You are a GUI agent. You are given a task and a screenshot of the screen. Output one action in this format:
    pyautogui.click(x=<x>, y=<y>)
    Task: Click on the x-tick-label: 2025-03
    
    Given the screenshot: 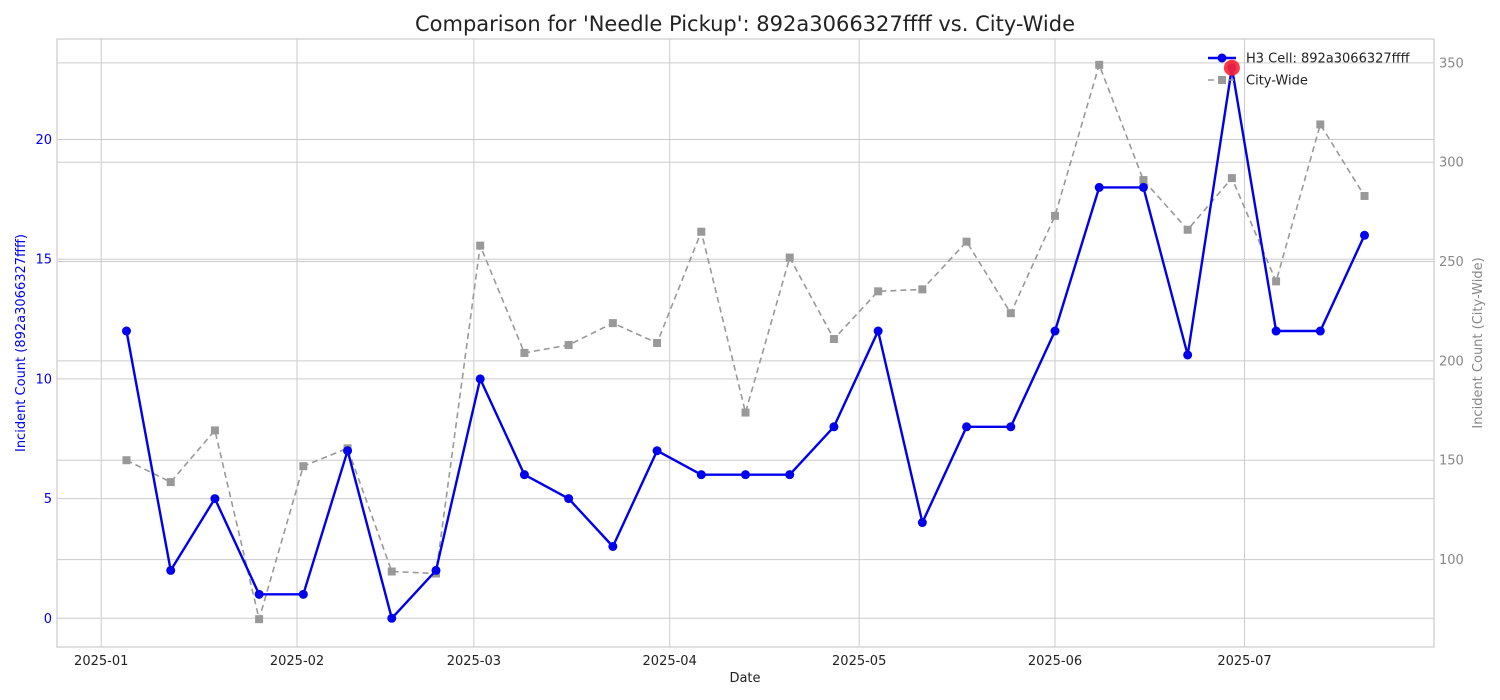 What is the action you would take?
    pyautogui.click(x=474, y=661)
    